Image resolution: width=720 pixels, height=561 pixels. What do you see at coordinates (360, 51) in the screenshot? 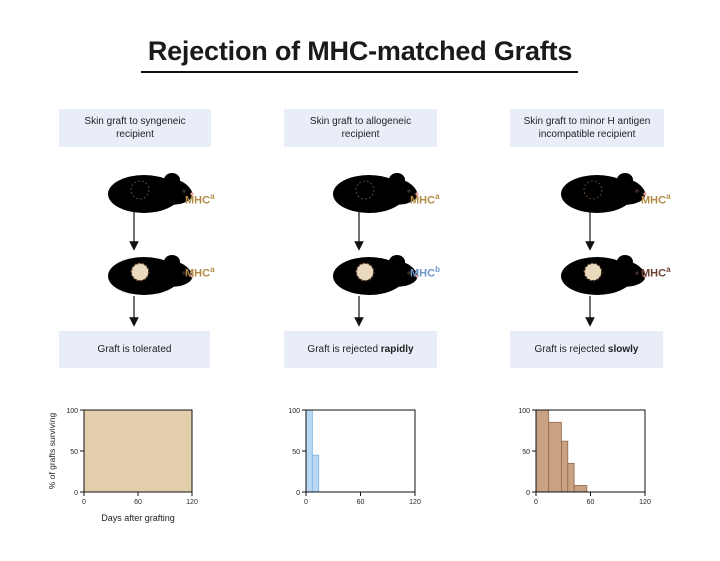
I see `figure-title: Rejection of MHC-matched Grafts` at bounding box center [360, 51].